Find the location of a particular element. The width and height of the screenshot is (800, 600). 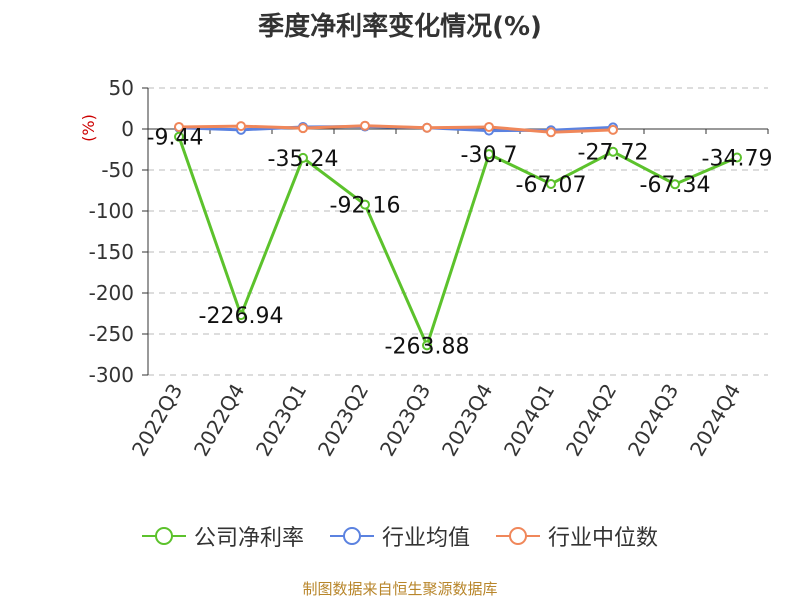

data-label: -226.94 is located at coordinates (241, 316).